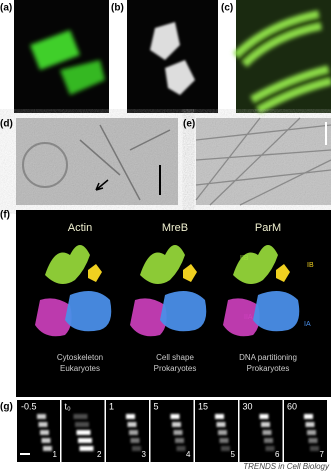 This screenshot has width=331, height=474. Describe the element at coordinates (175, 228) in the screenshot. I see `structure-name: MreB` at that location.